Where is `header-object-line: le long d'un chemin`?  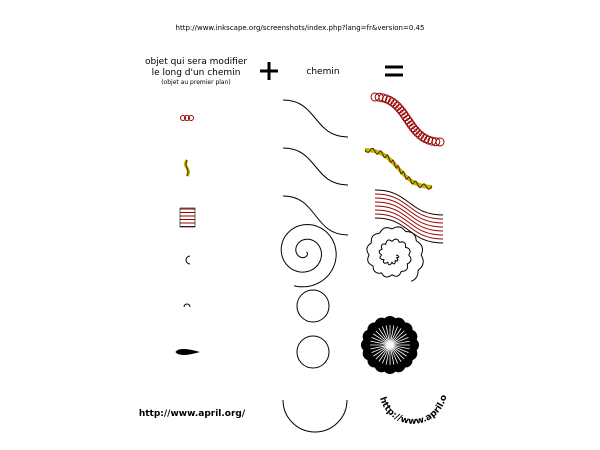 header-object-line: le long d'un chemin is located at coordinates (196, 73).